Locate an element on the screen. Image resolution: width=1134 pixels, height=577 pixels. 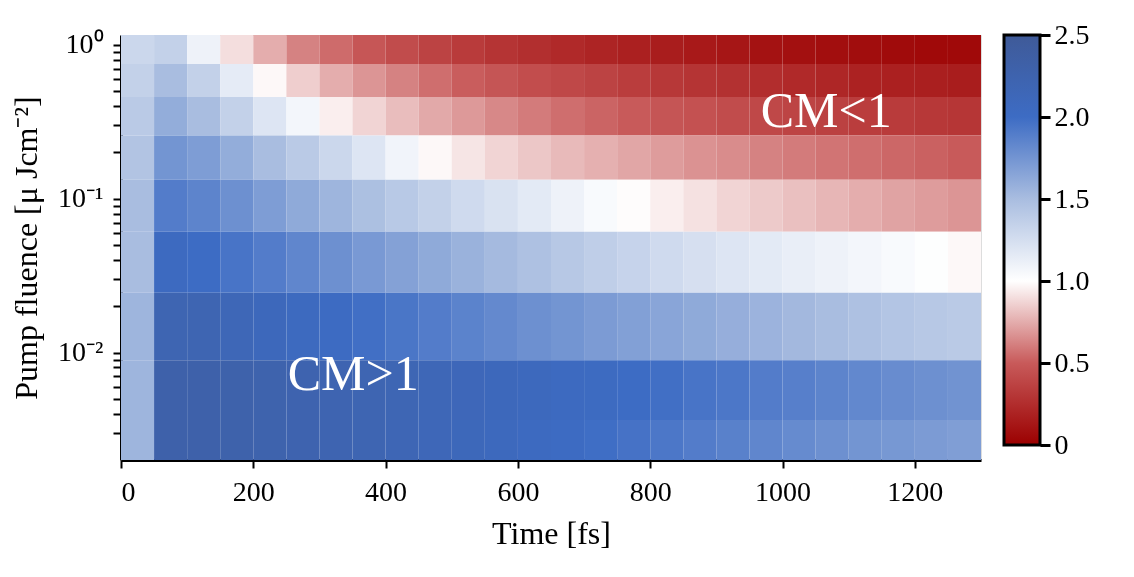
y-axis-title: Pump fluence [μ Jcm⁻²] is located at coordinates (26, 248).